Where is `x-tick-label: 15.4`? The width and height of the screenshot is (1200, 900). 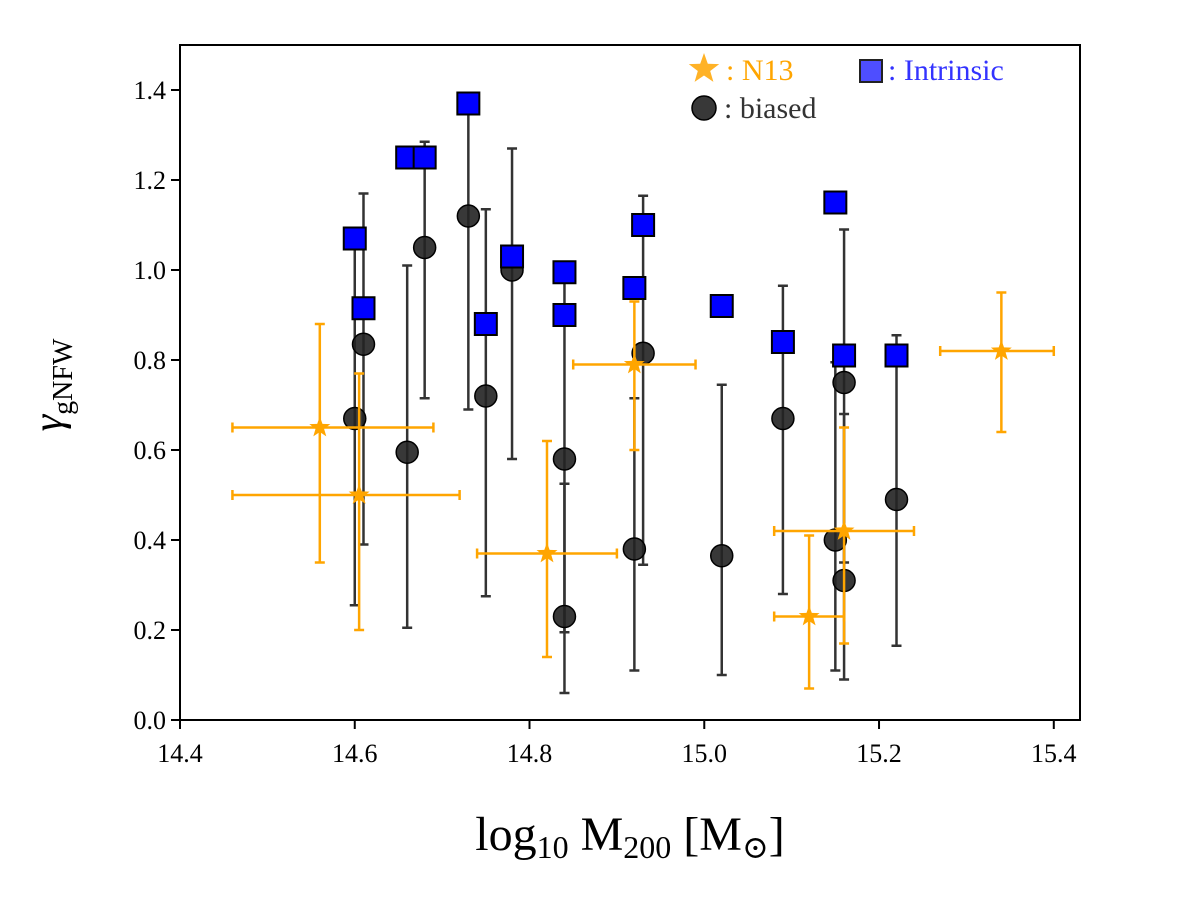 x-tick-label: 15.4 is located at coordinates (1054, 753).